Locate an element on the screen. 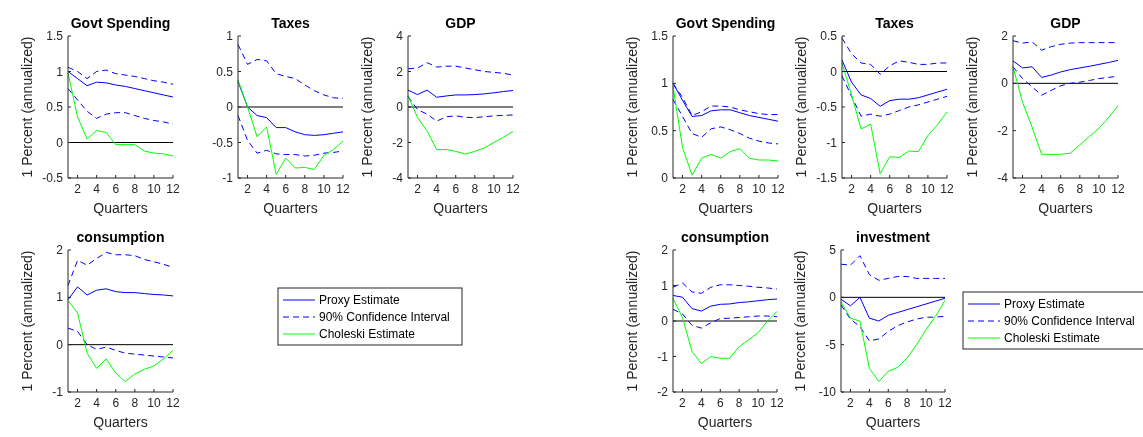 This screenshot has width=1143, height=437. y-tick-label: 1.5 is located at coordinates (55, 36).